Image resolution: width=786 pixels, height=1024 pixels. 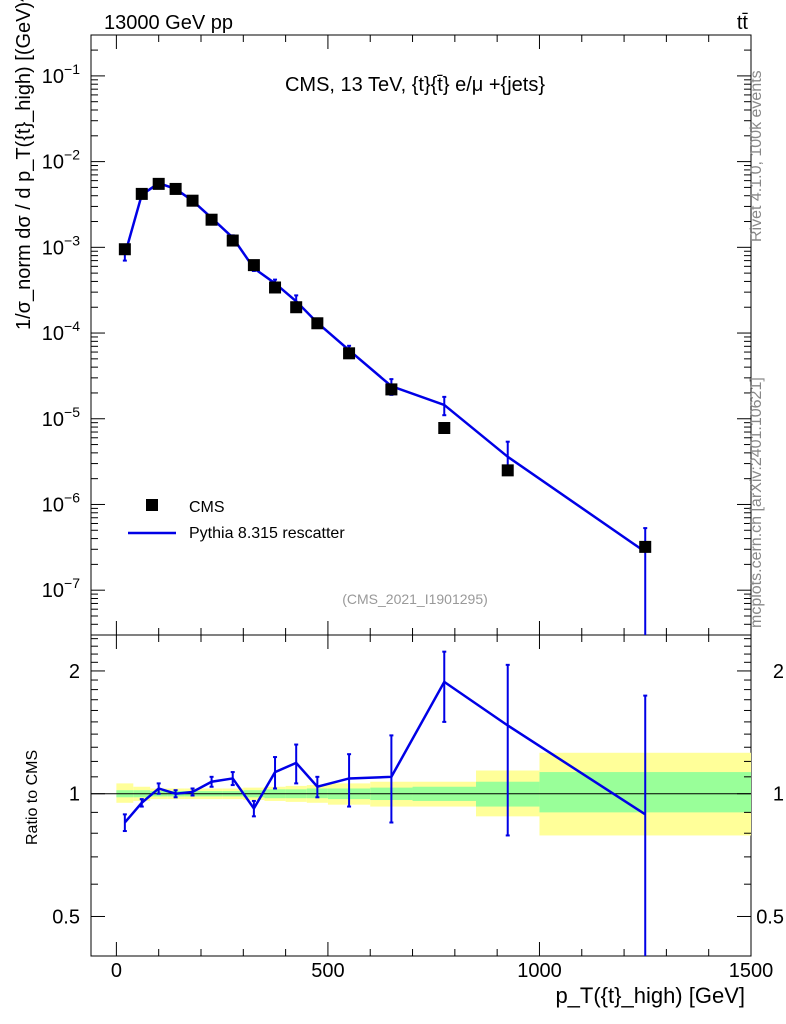 What do you see at coordinates (236, 520) in the screenshot?
I see `legend: CMS Pythia 8.315 rescatter` at bounding box center [236, 520].